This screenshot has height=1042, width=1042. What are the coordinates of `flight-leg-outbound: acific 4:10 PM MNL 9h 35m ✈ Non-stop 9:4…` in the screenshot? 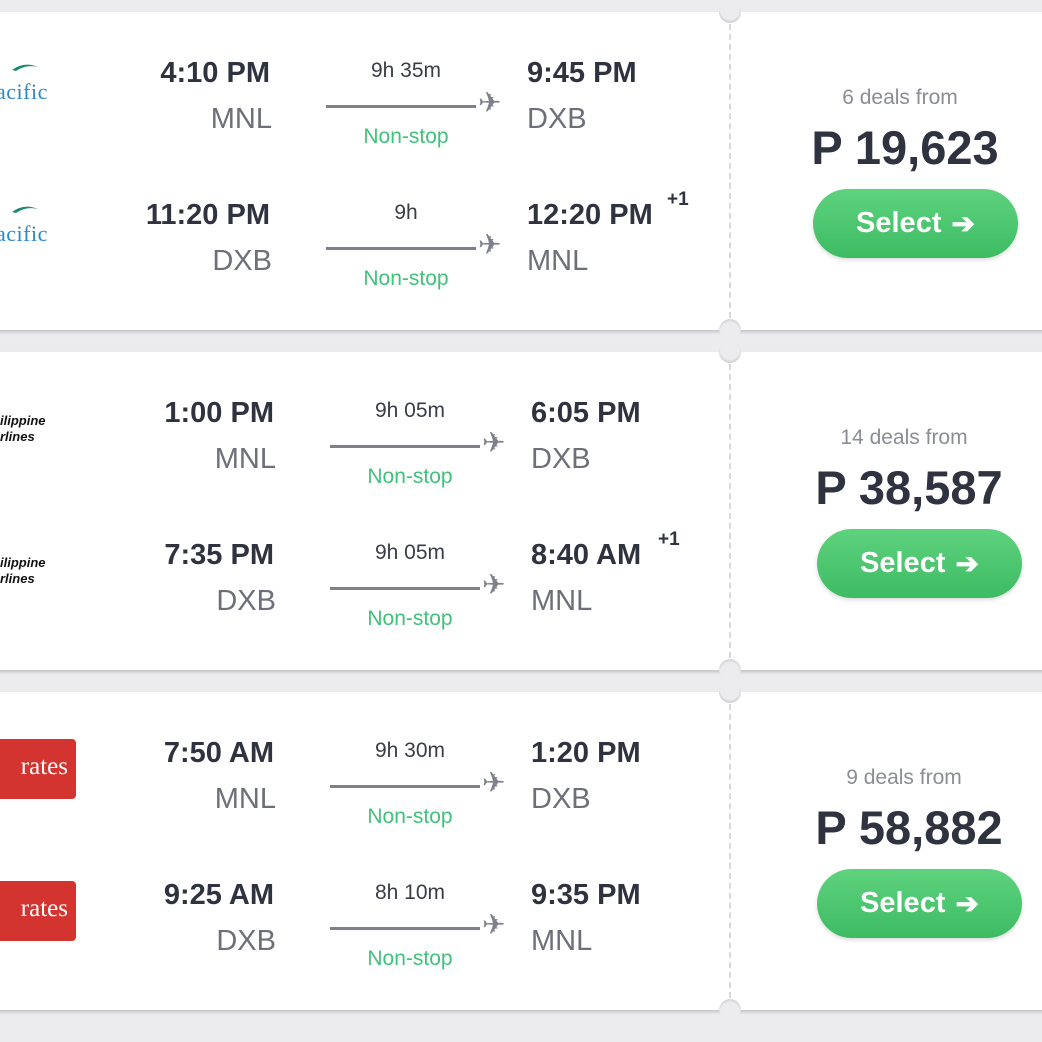 It's located at (370, 107).